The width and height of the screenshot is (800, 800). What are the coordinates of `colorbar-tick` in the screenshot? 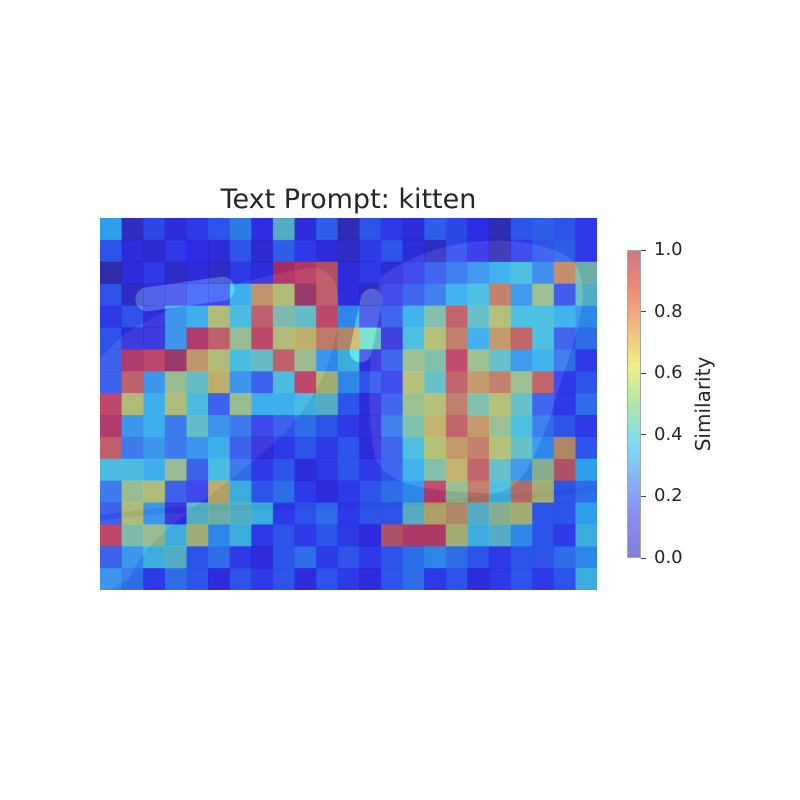 It's located at (643, 558).